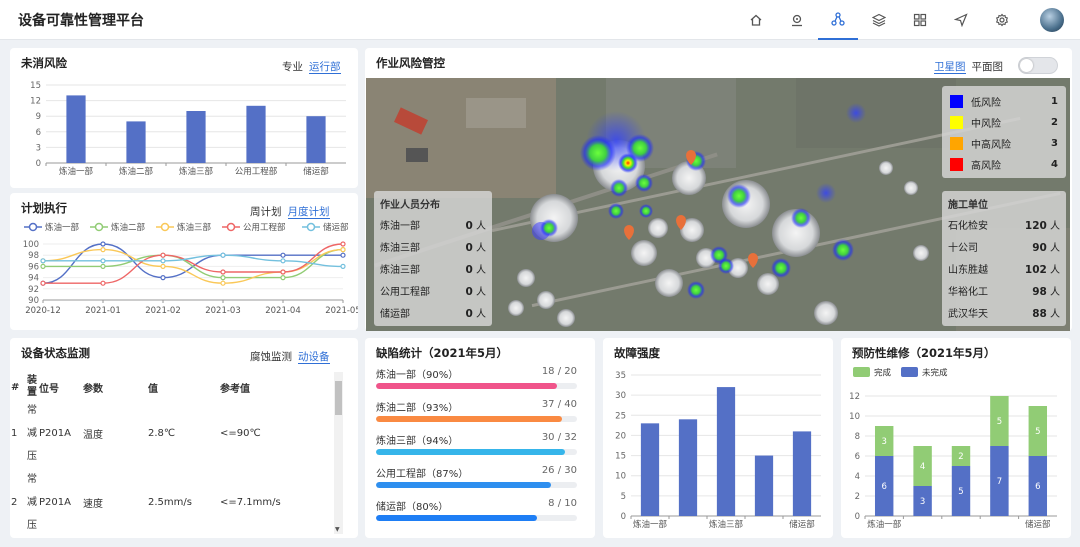 This screenshot has height=547, width=1080. I want to click on tab-corrosion: 腐蚀监测, so click(271, 357).